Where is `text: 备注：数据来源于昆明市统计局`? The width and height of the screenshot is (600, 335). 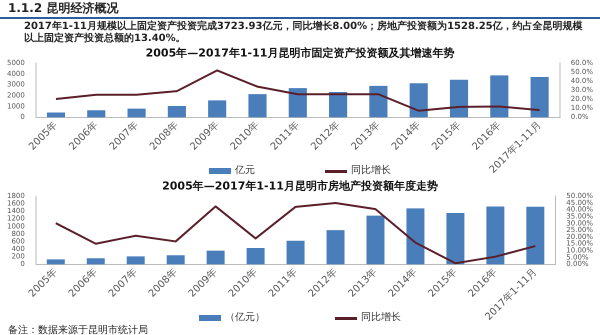
text: 备注：数据来源于昆明市统计局 is located at coordinates (78, 330).